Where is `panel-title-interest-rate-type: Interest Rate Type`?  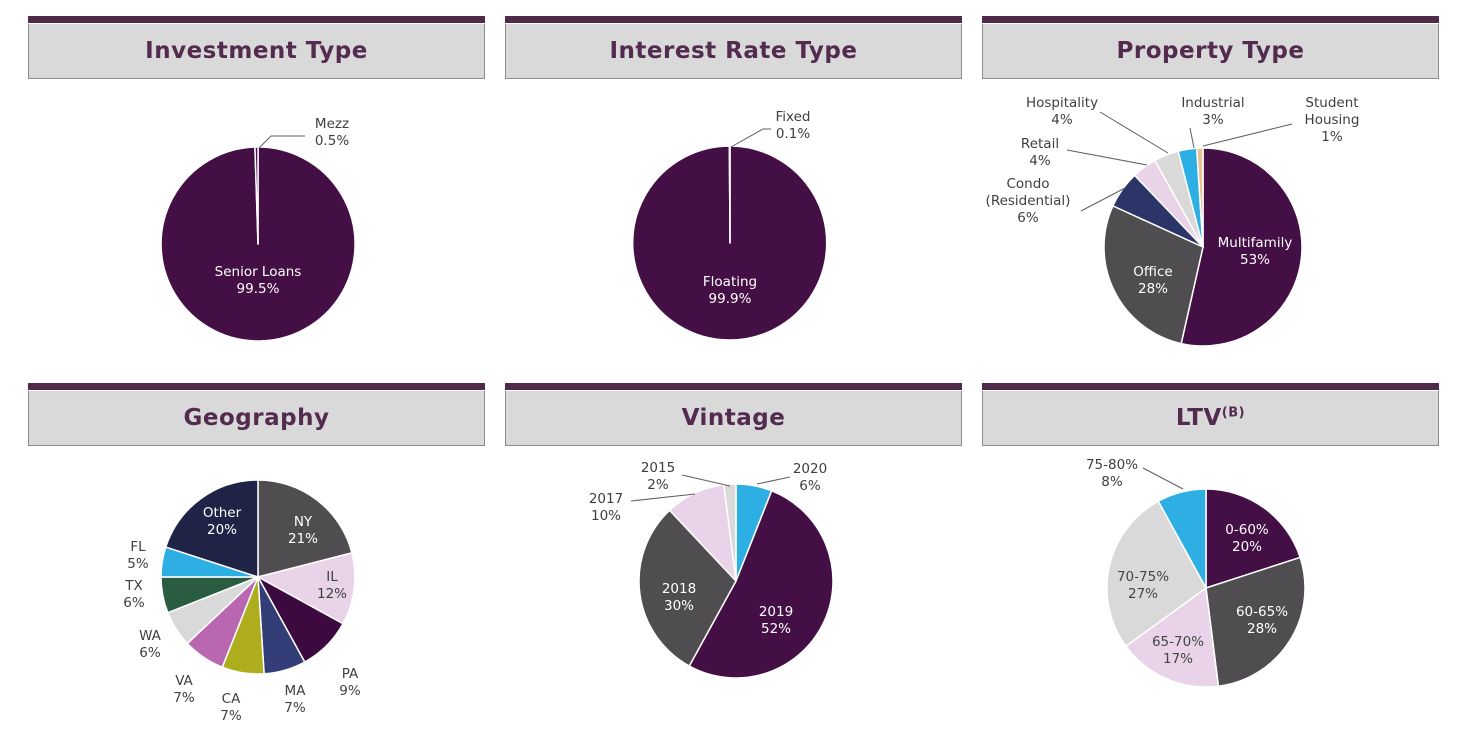 panel-title-interest-rate-type: Interest Rate Type is located at coordinates (733, 51).